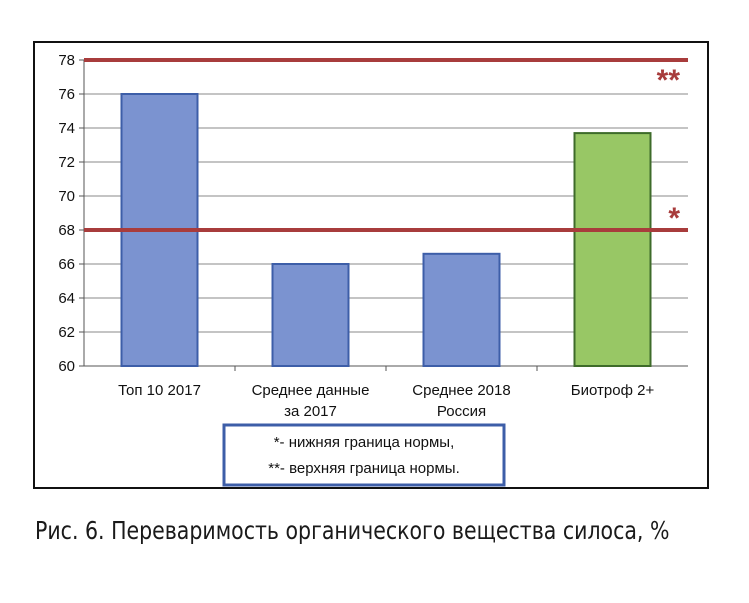  What do you see at coordinates (66, 264) in the screenshot?
I see `y-tick-label: 66` at bounding box center [66, 264].